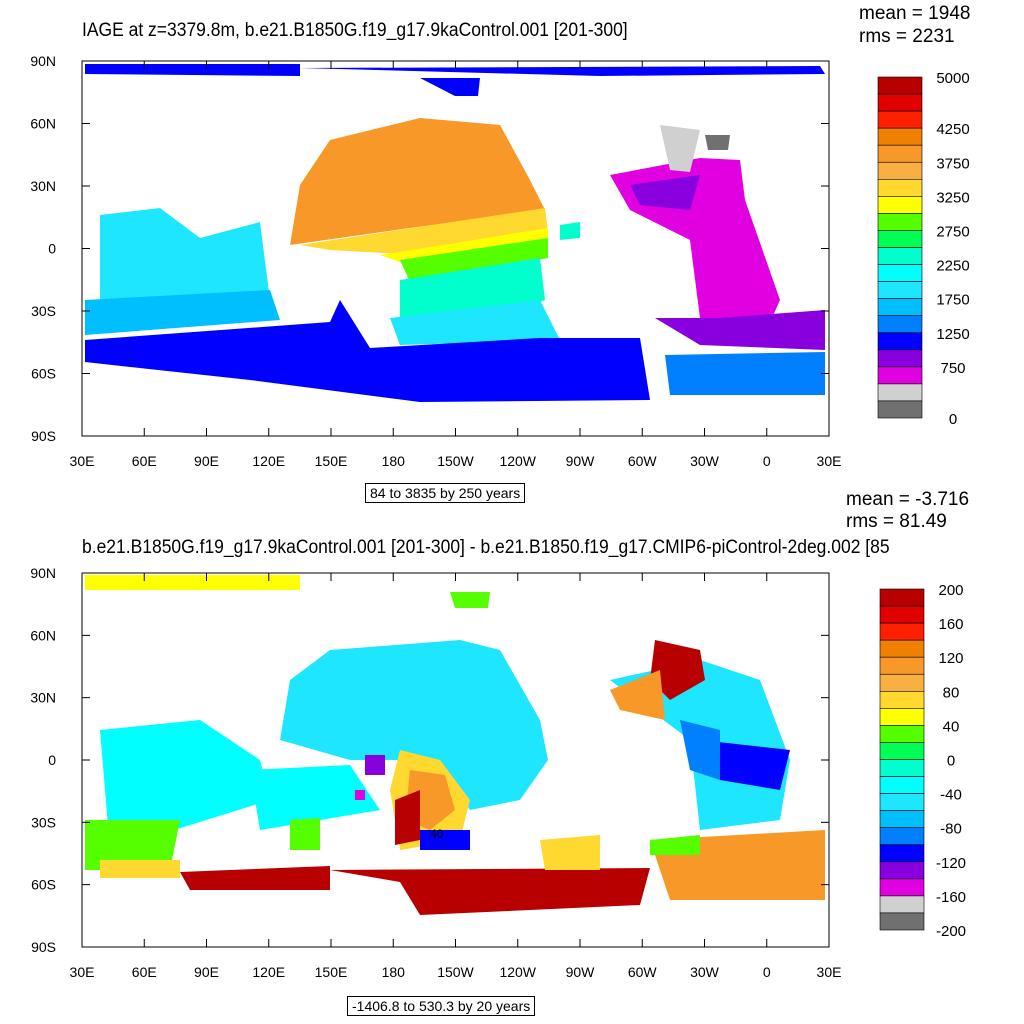  What do you see at coordinates (950, 658) in the screenshot?
I see `colorbar-label: 120` at bounding box center [950, 658].